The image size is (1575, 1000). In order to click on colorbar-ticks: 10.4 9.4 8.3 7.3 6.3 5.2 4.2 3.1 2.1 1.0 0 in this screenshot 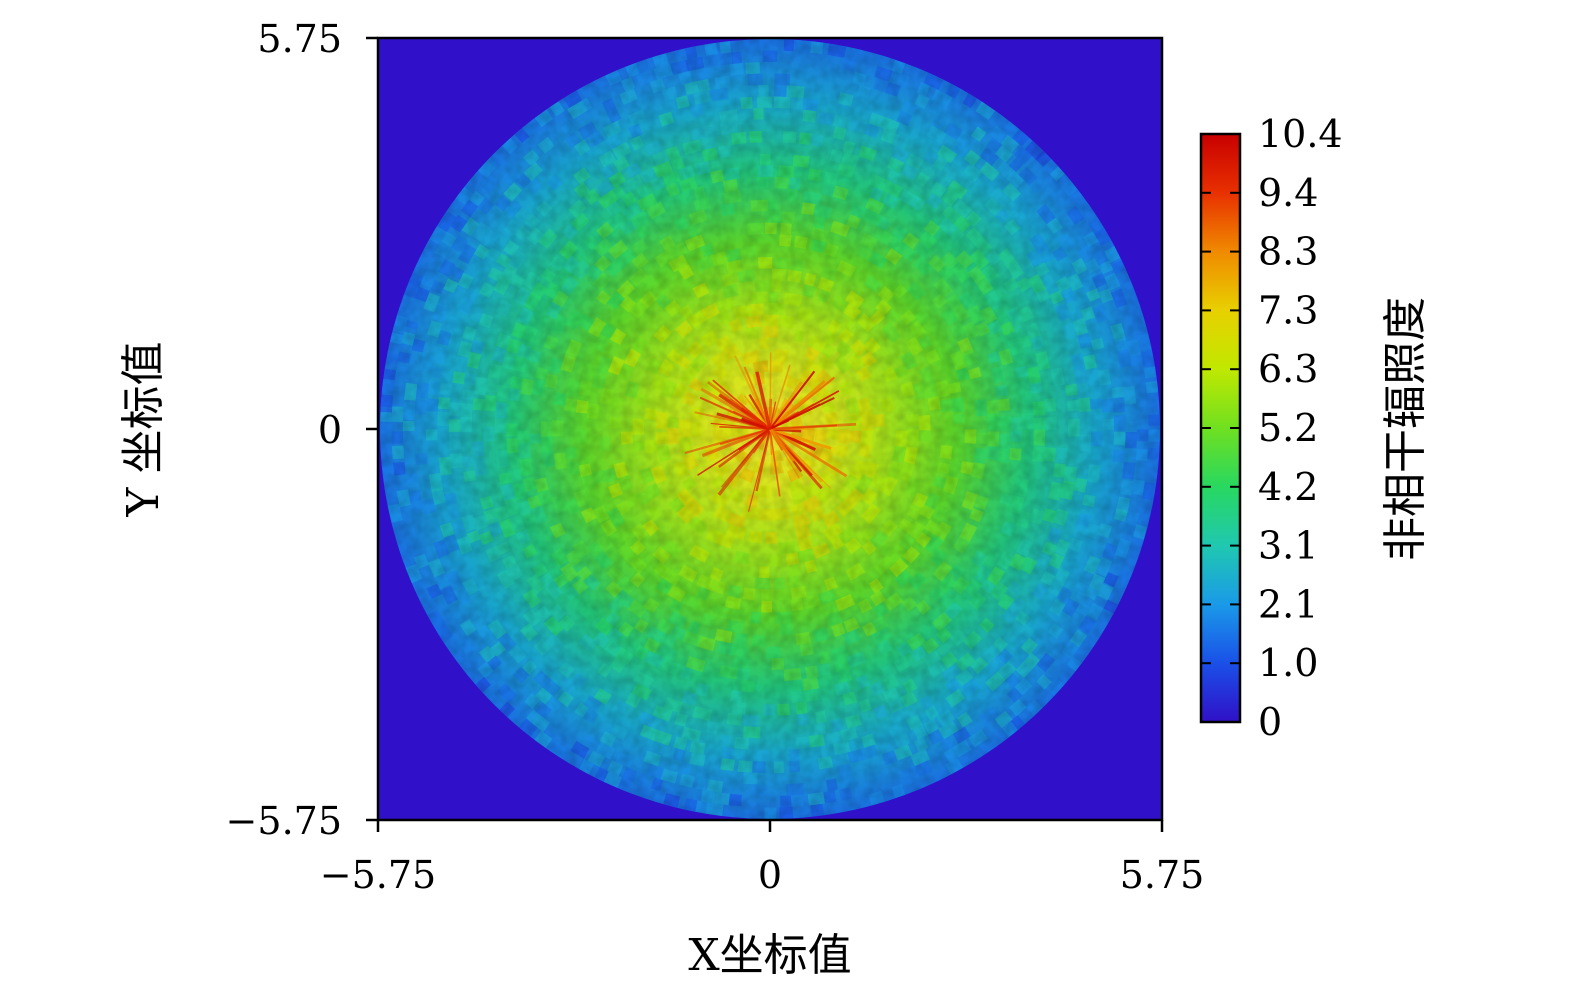, I will do `click(1272, 428)`.